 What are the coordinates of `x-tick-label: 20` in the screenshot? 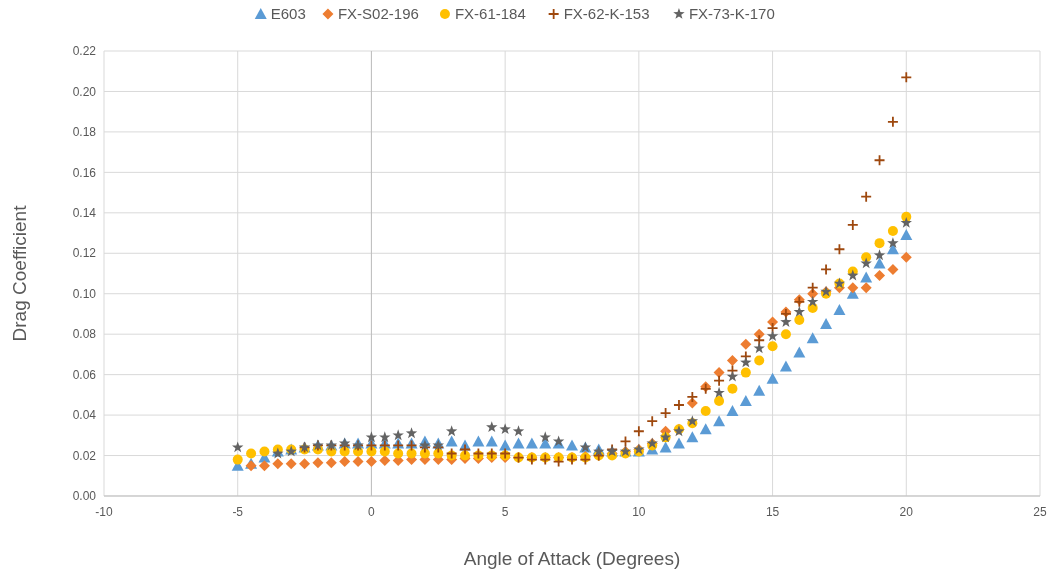 It's located at (906, 512).